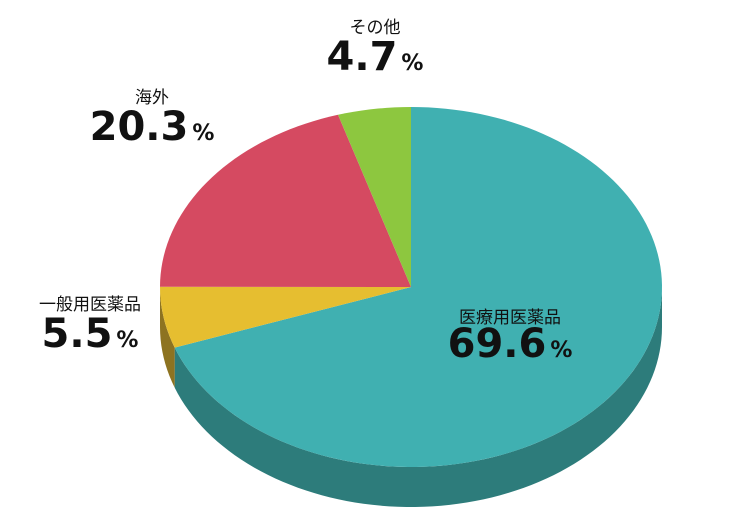 This screenshot has width=740, height=521. I want to click on slice-label: 医療用医薬品, so click(510, 318).